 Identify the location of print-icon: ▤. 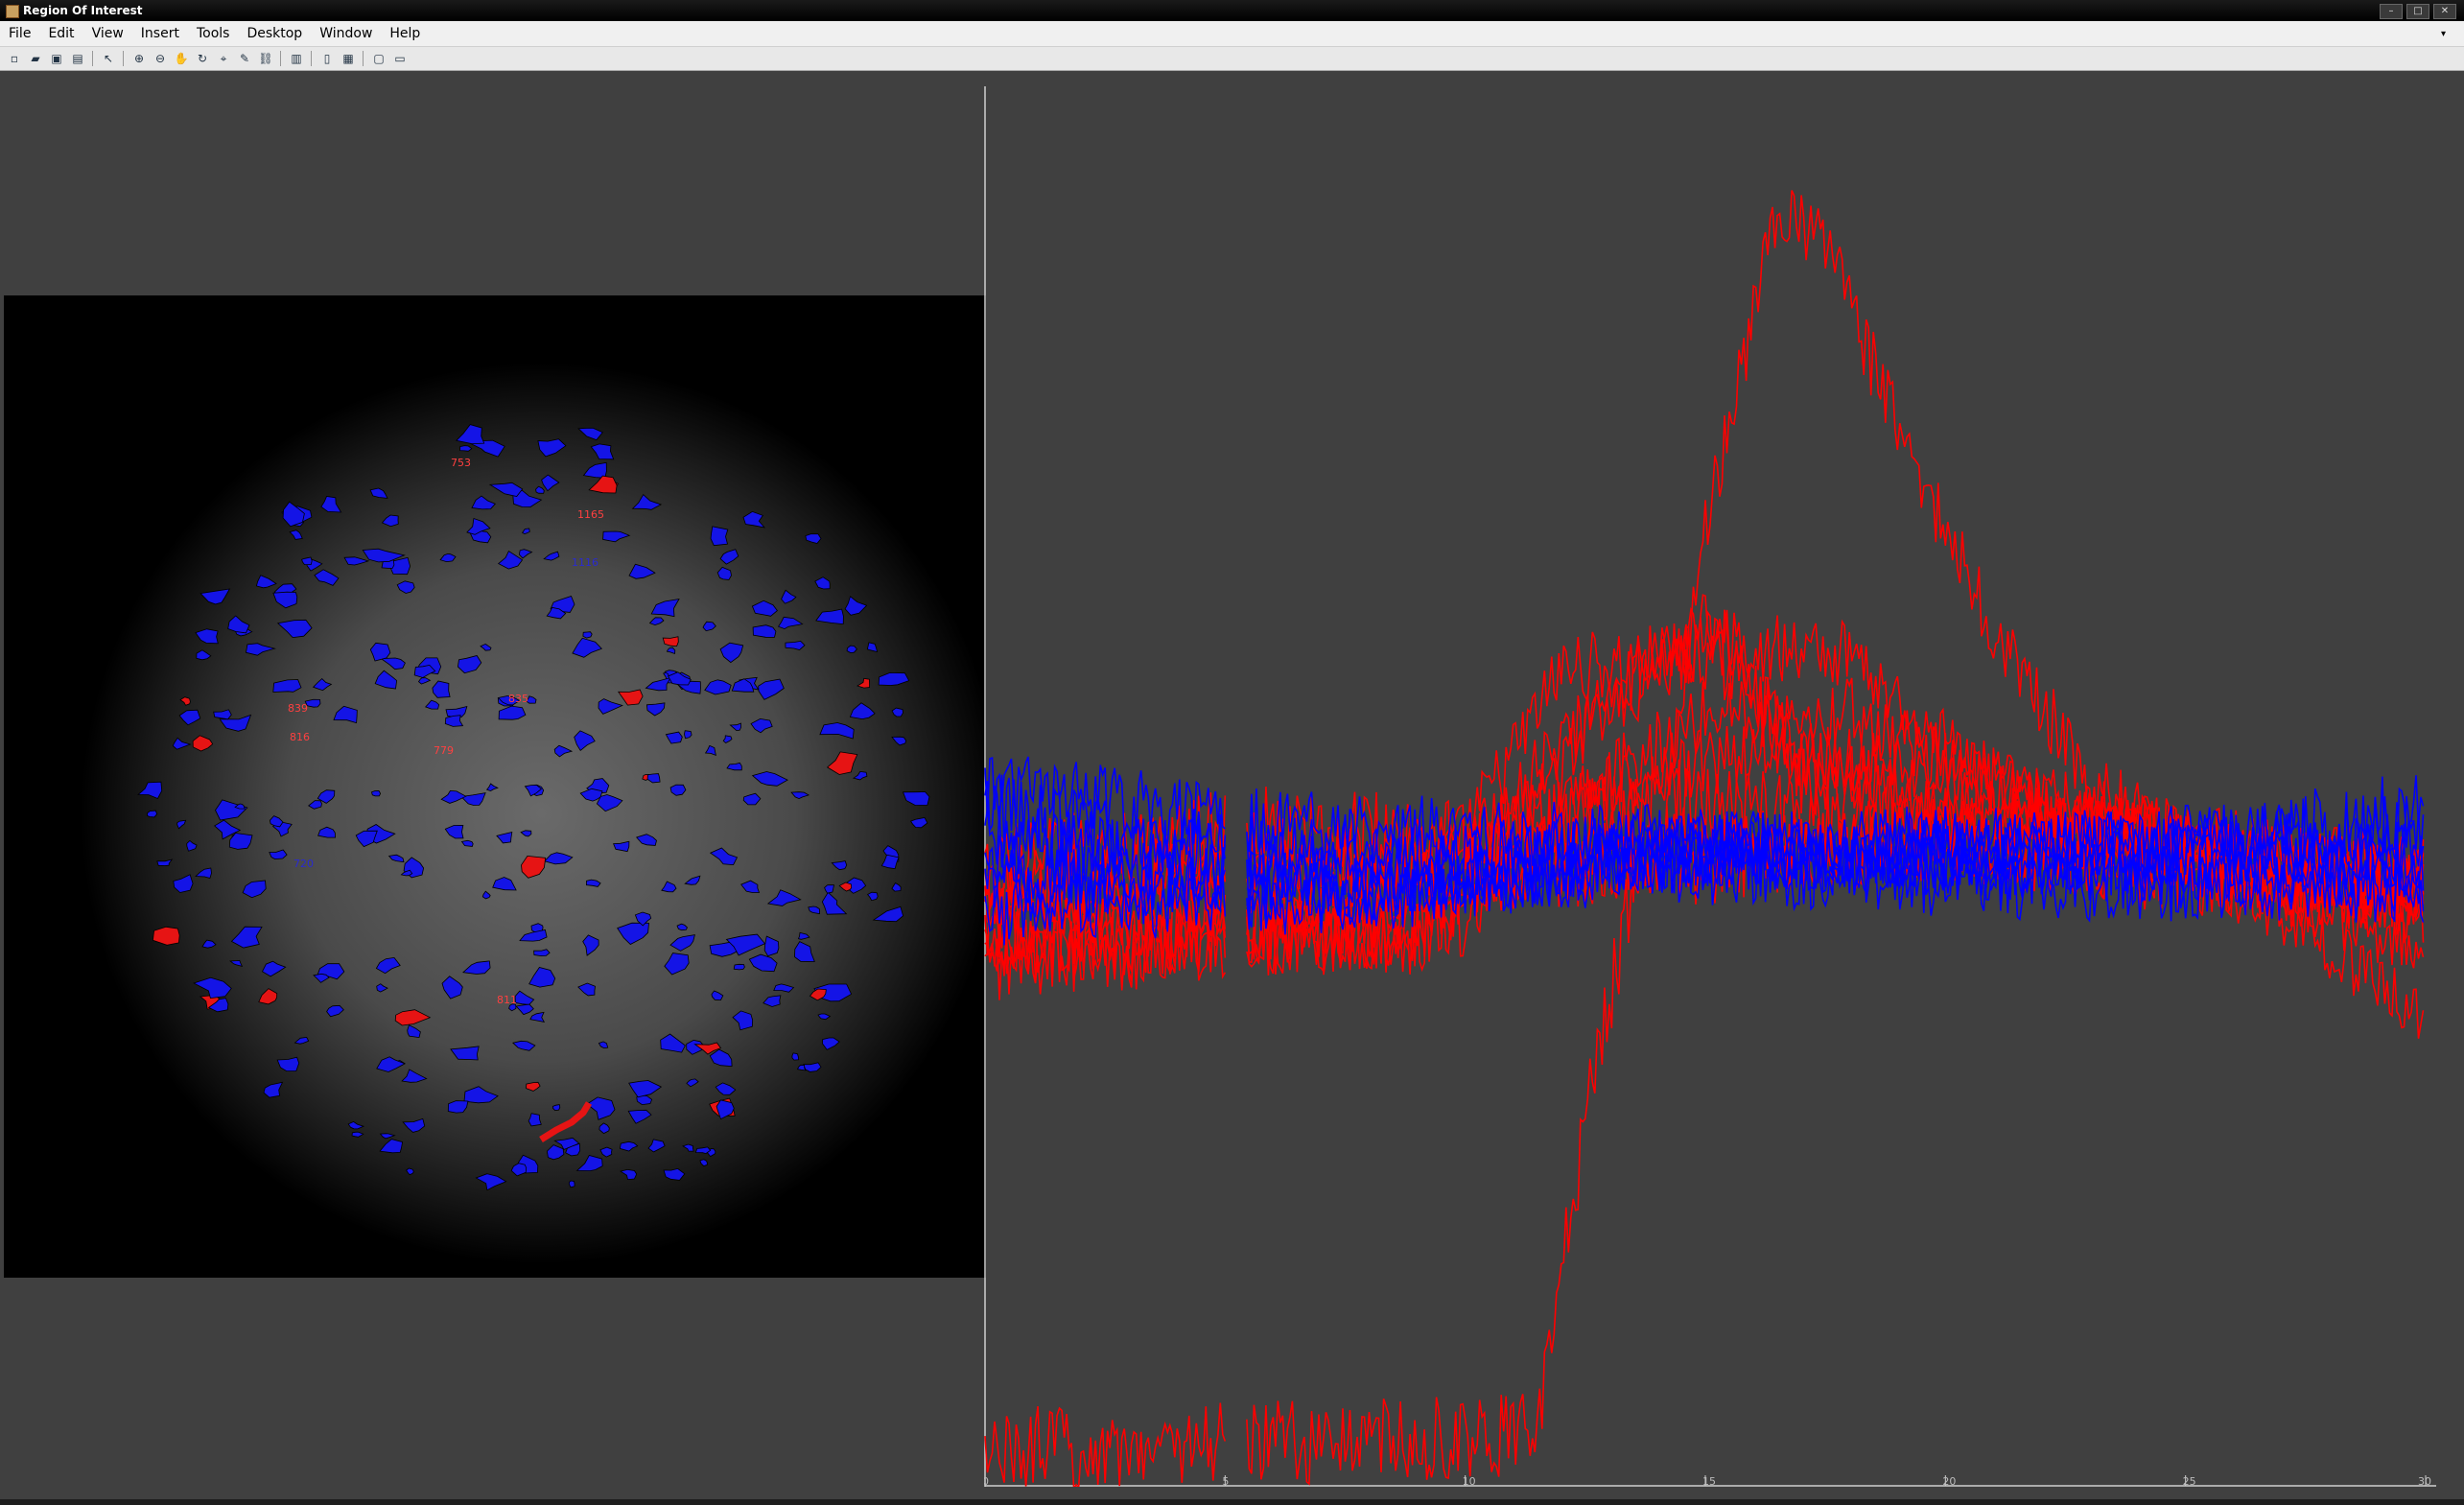
(77, 58).